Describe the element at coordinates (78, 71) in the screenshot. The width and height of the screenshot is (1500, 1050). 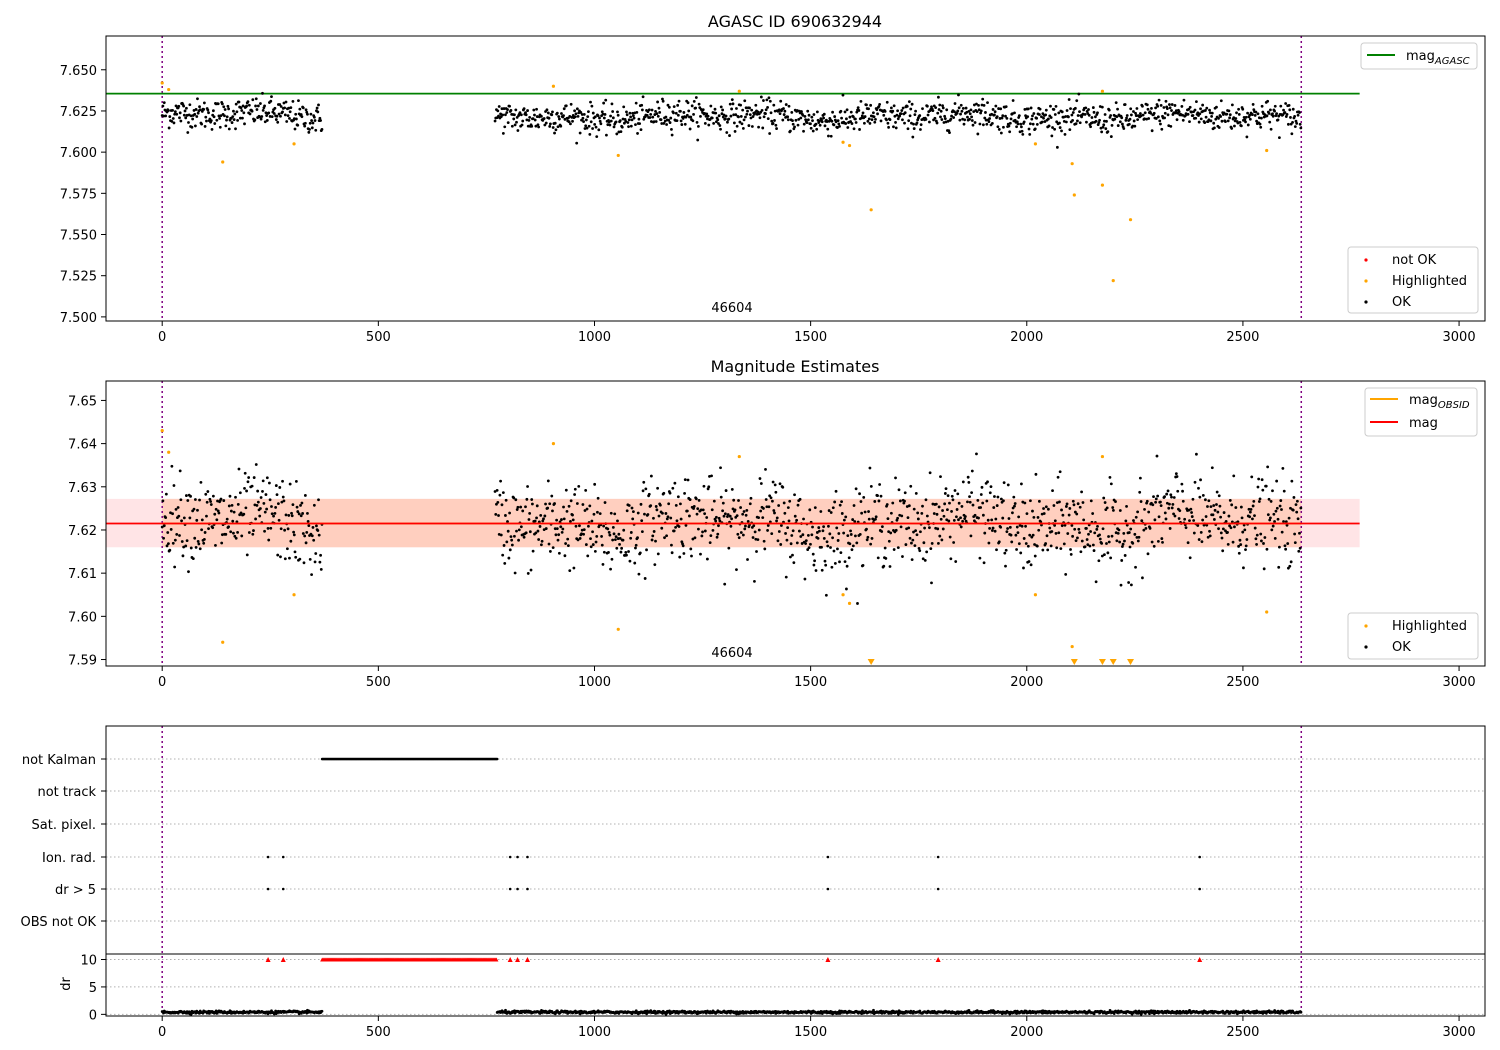
I see `y-tick-label: 7.650` at that location.